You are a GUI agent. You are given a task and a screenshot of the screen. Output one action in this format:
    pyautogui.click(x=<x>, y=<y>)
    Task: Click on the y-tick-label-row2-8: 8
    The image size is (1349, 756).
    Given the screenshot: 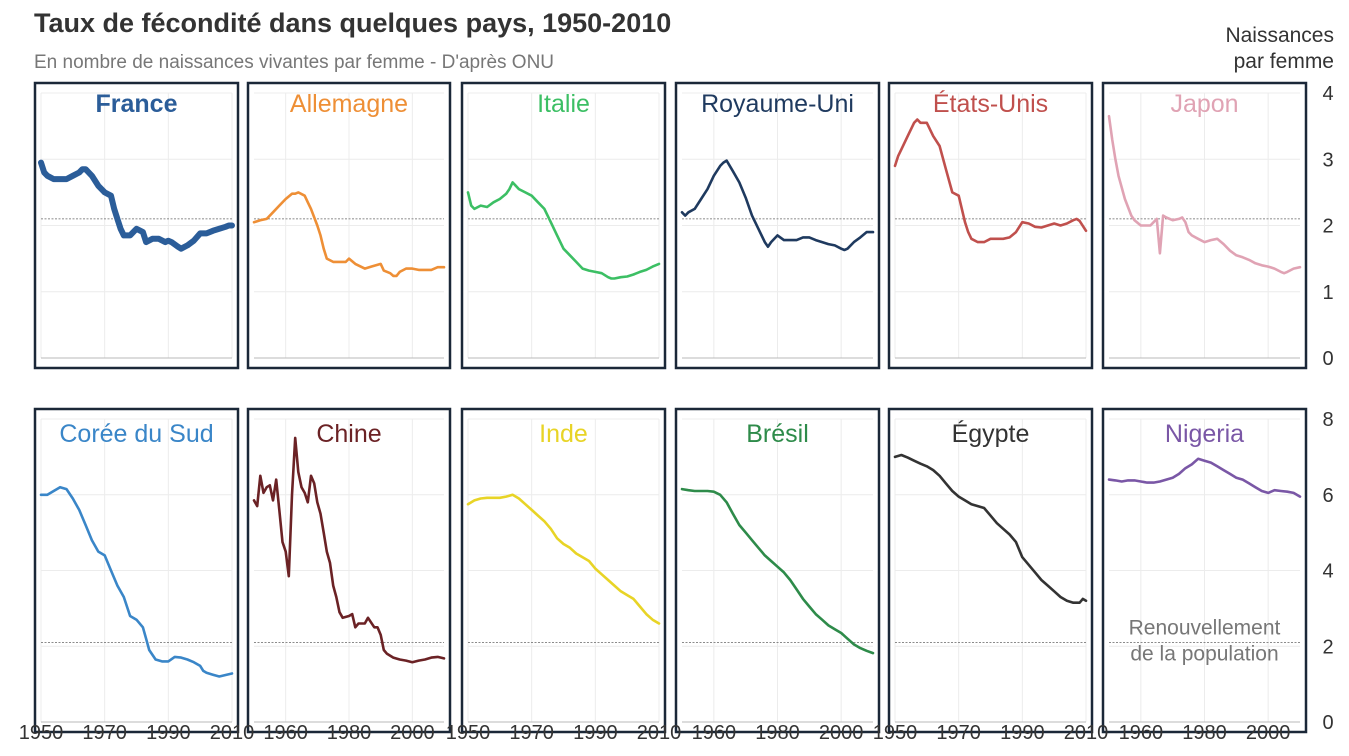 What is the action you would take?
    pyautogui.click(x=1327, y=420)
    